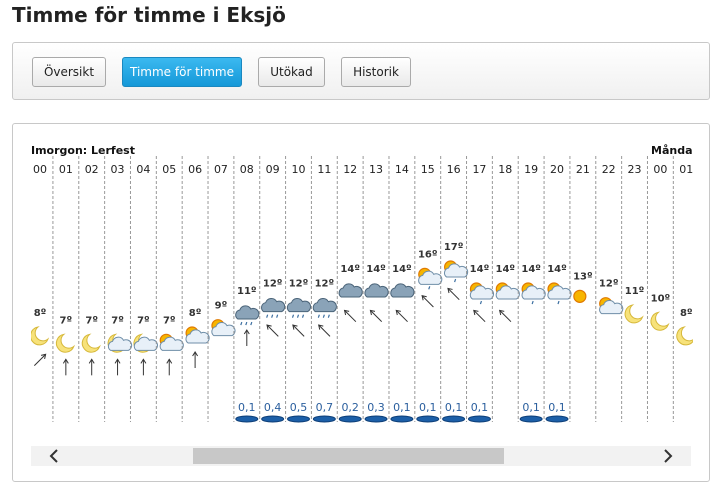  Describe the element at coordinates (350, 169) in the screenshot. I see `hour-label: 12` at that location.